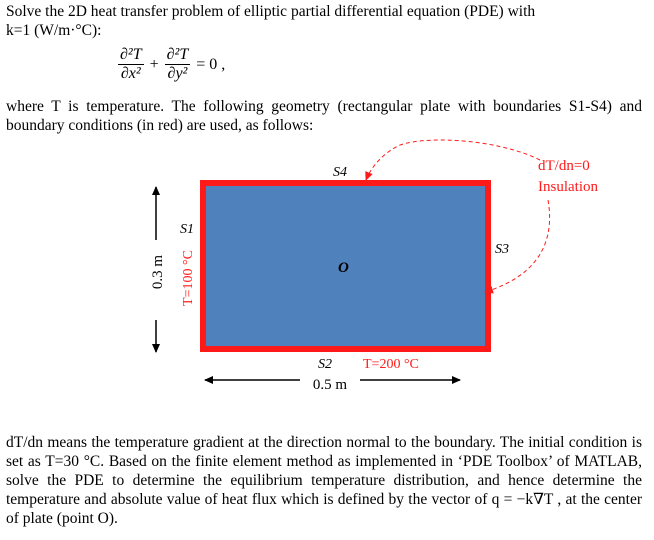 This screenshot has width=654, height=540. I want to click on laplace-equation: ∂²T ∂x² + ∂²T ∂y² = 0 ,, so click(172, 64).